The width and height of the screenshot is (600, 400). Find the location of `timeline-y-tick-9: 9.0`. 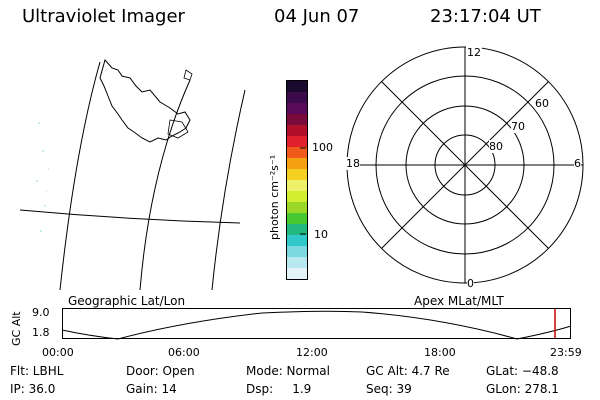

timeline-y-tick-9: 9.0 is located at coordinates (41, 312).